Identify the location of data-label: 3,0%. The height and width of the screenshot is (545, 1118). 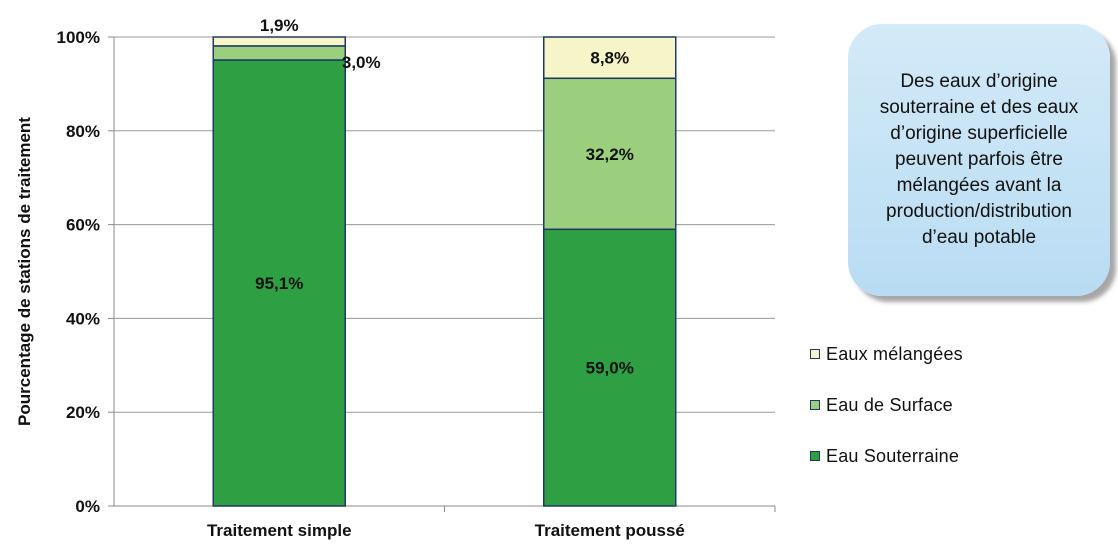
(361, 62).